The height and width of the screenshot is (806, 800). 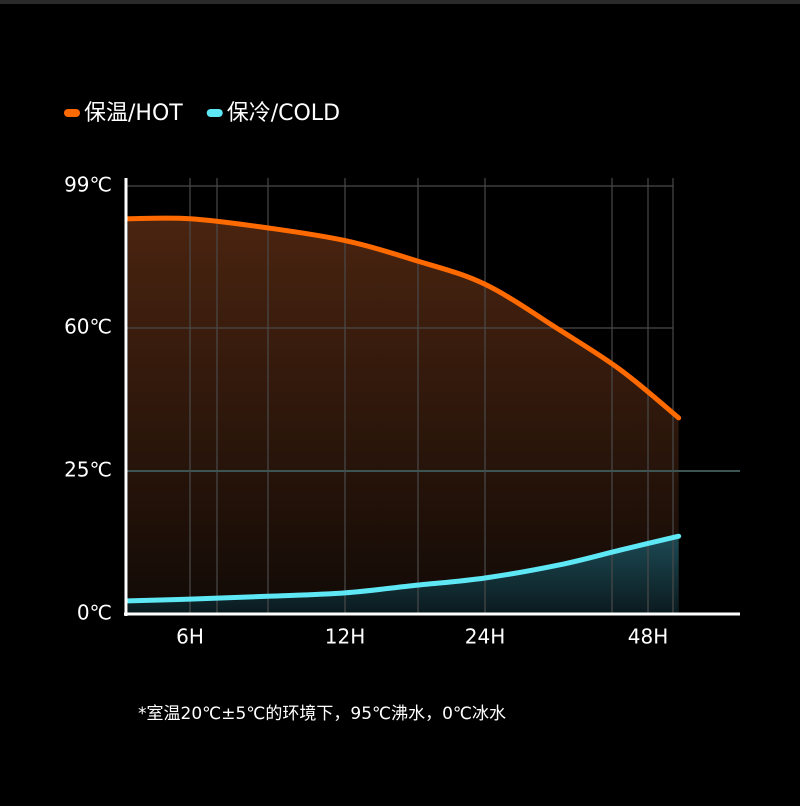 What do you see at coordinates (322, 714) in the screenshot?
I see `footnote: *室温20℃±5℃的环境下，95℃沸水，0℃冰水` at bounding box center [322, 714].